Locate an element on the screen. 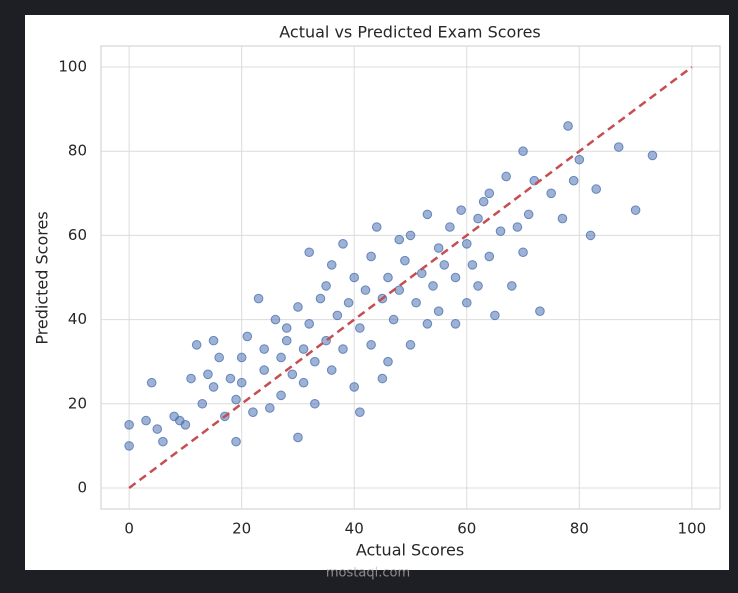  x-tick-label: 60 is located at coordinates (466, 529).